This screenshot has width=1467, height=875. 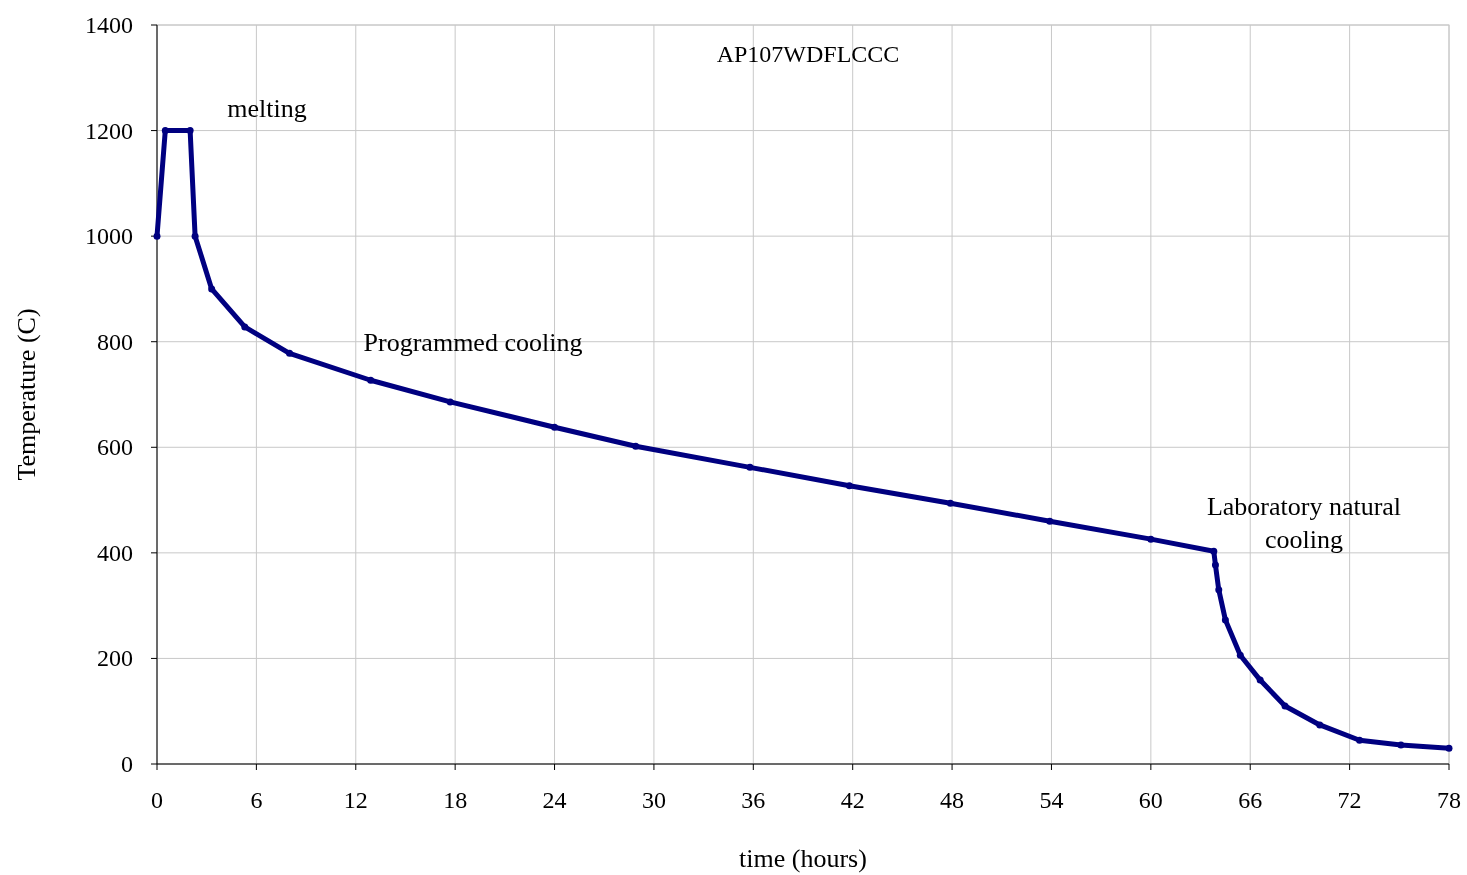 I want to click on y-tick-label: 0, so click(x=127, y=764).